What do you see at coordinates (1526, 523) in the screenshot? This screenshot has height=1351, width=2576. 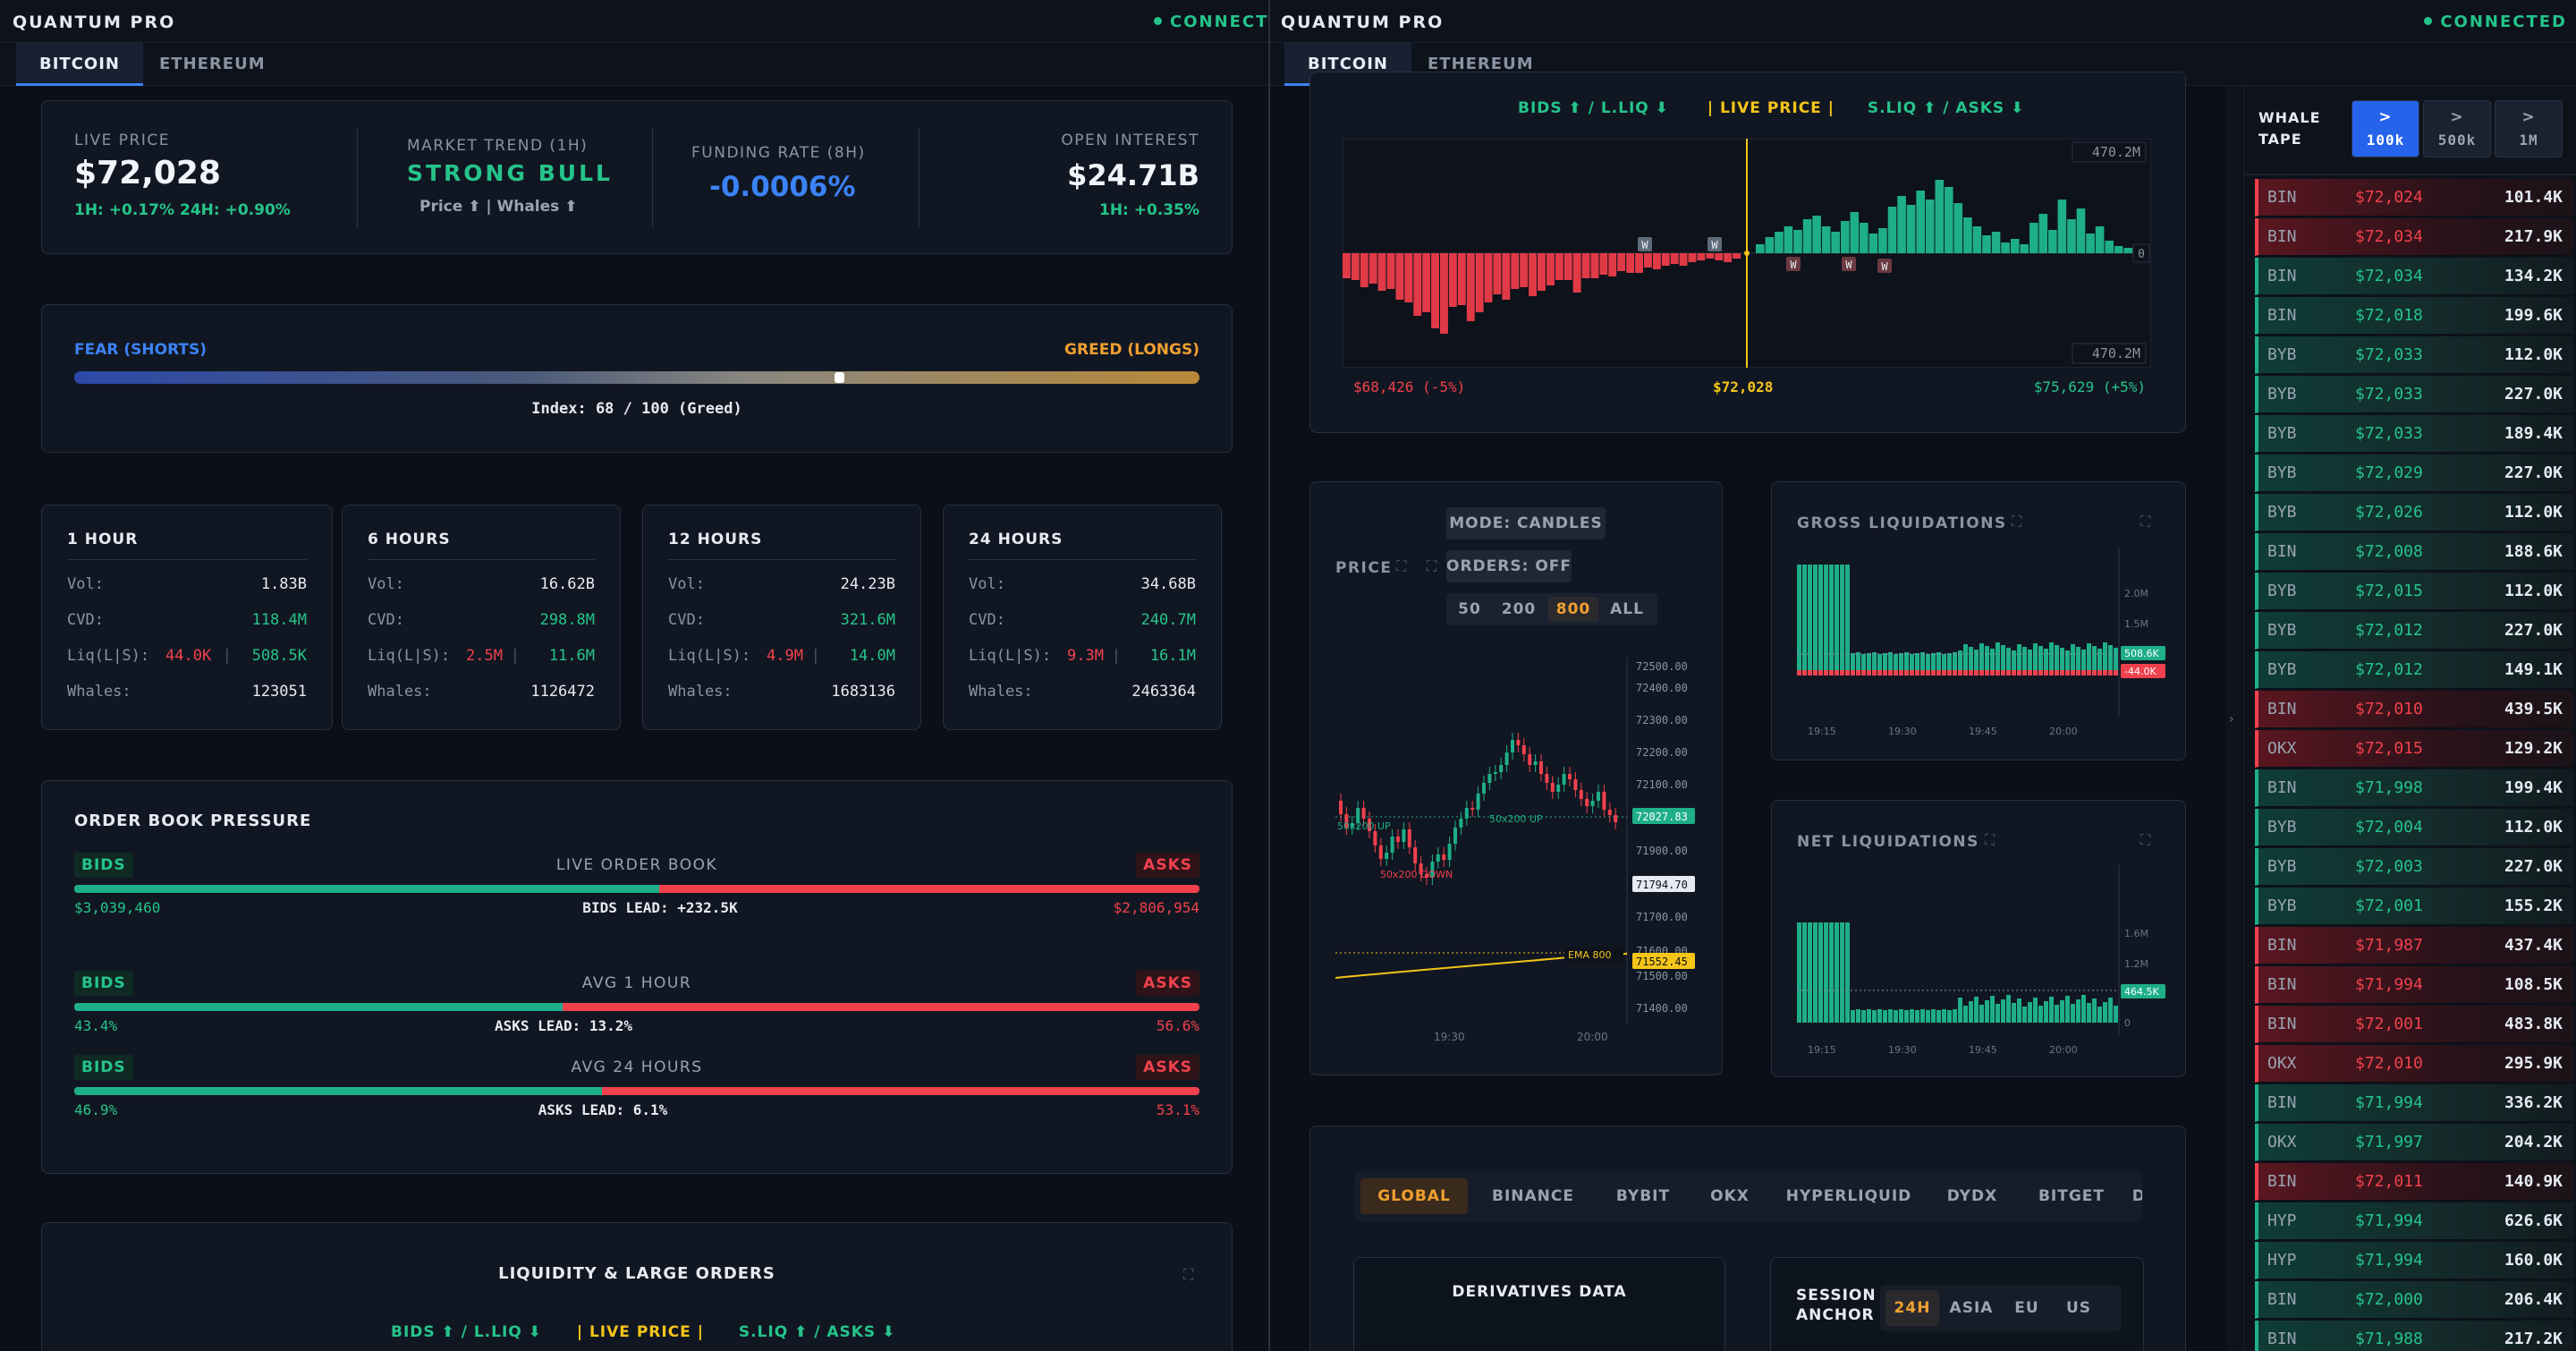 I see `mode-button: MODE: CANDLES` at bounding box center [1526, 523].